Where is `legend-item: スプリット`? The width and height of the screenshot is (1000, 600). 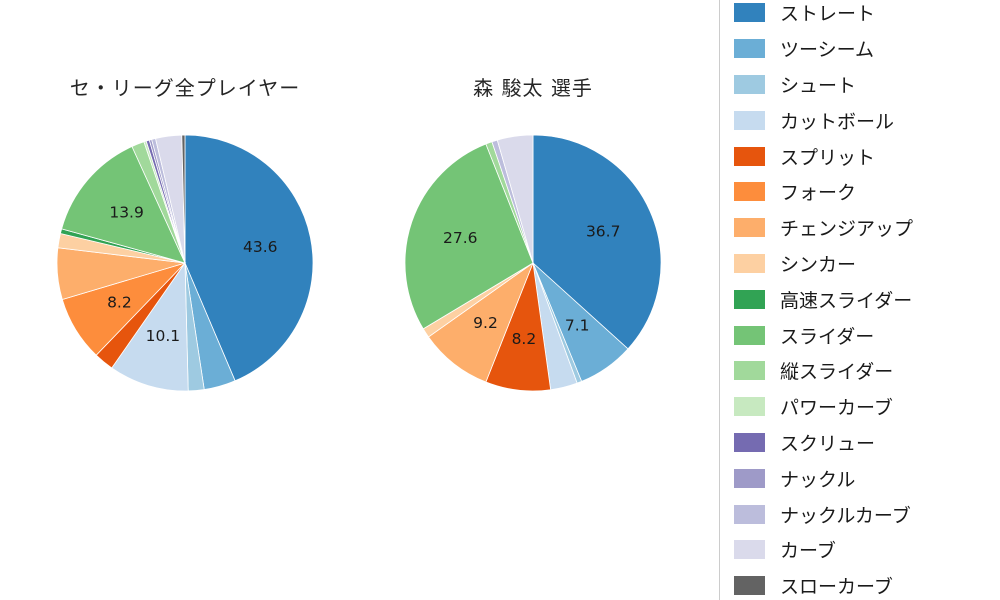 legend-item: スプリット is located at coordinates (867, 156).